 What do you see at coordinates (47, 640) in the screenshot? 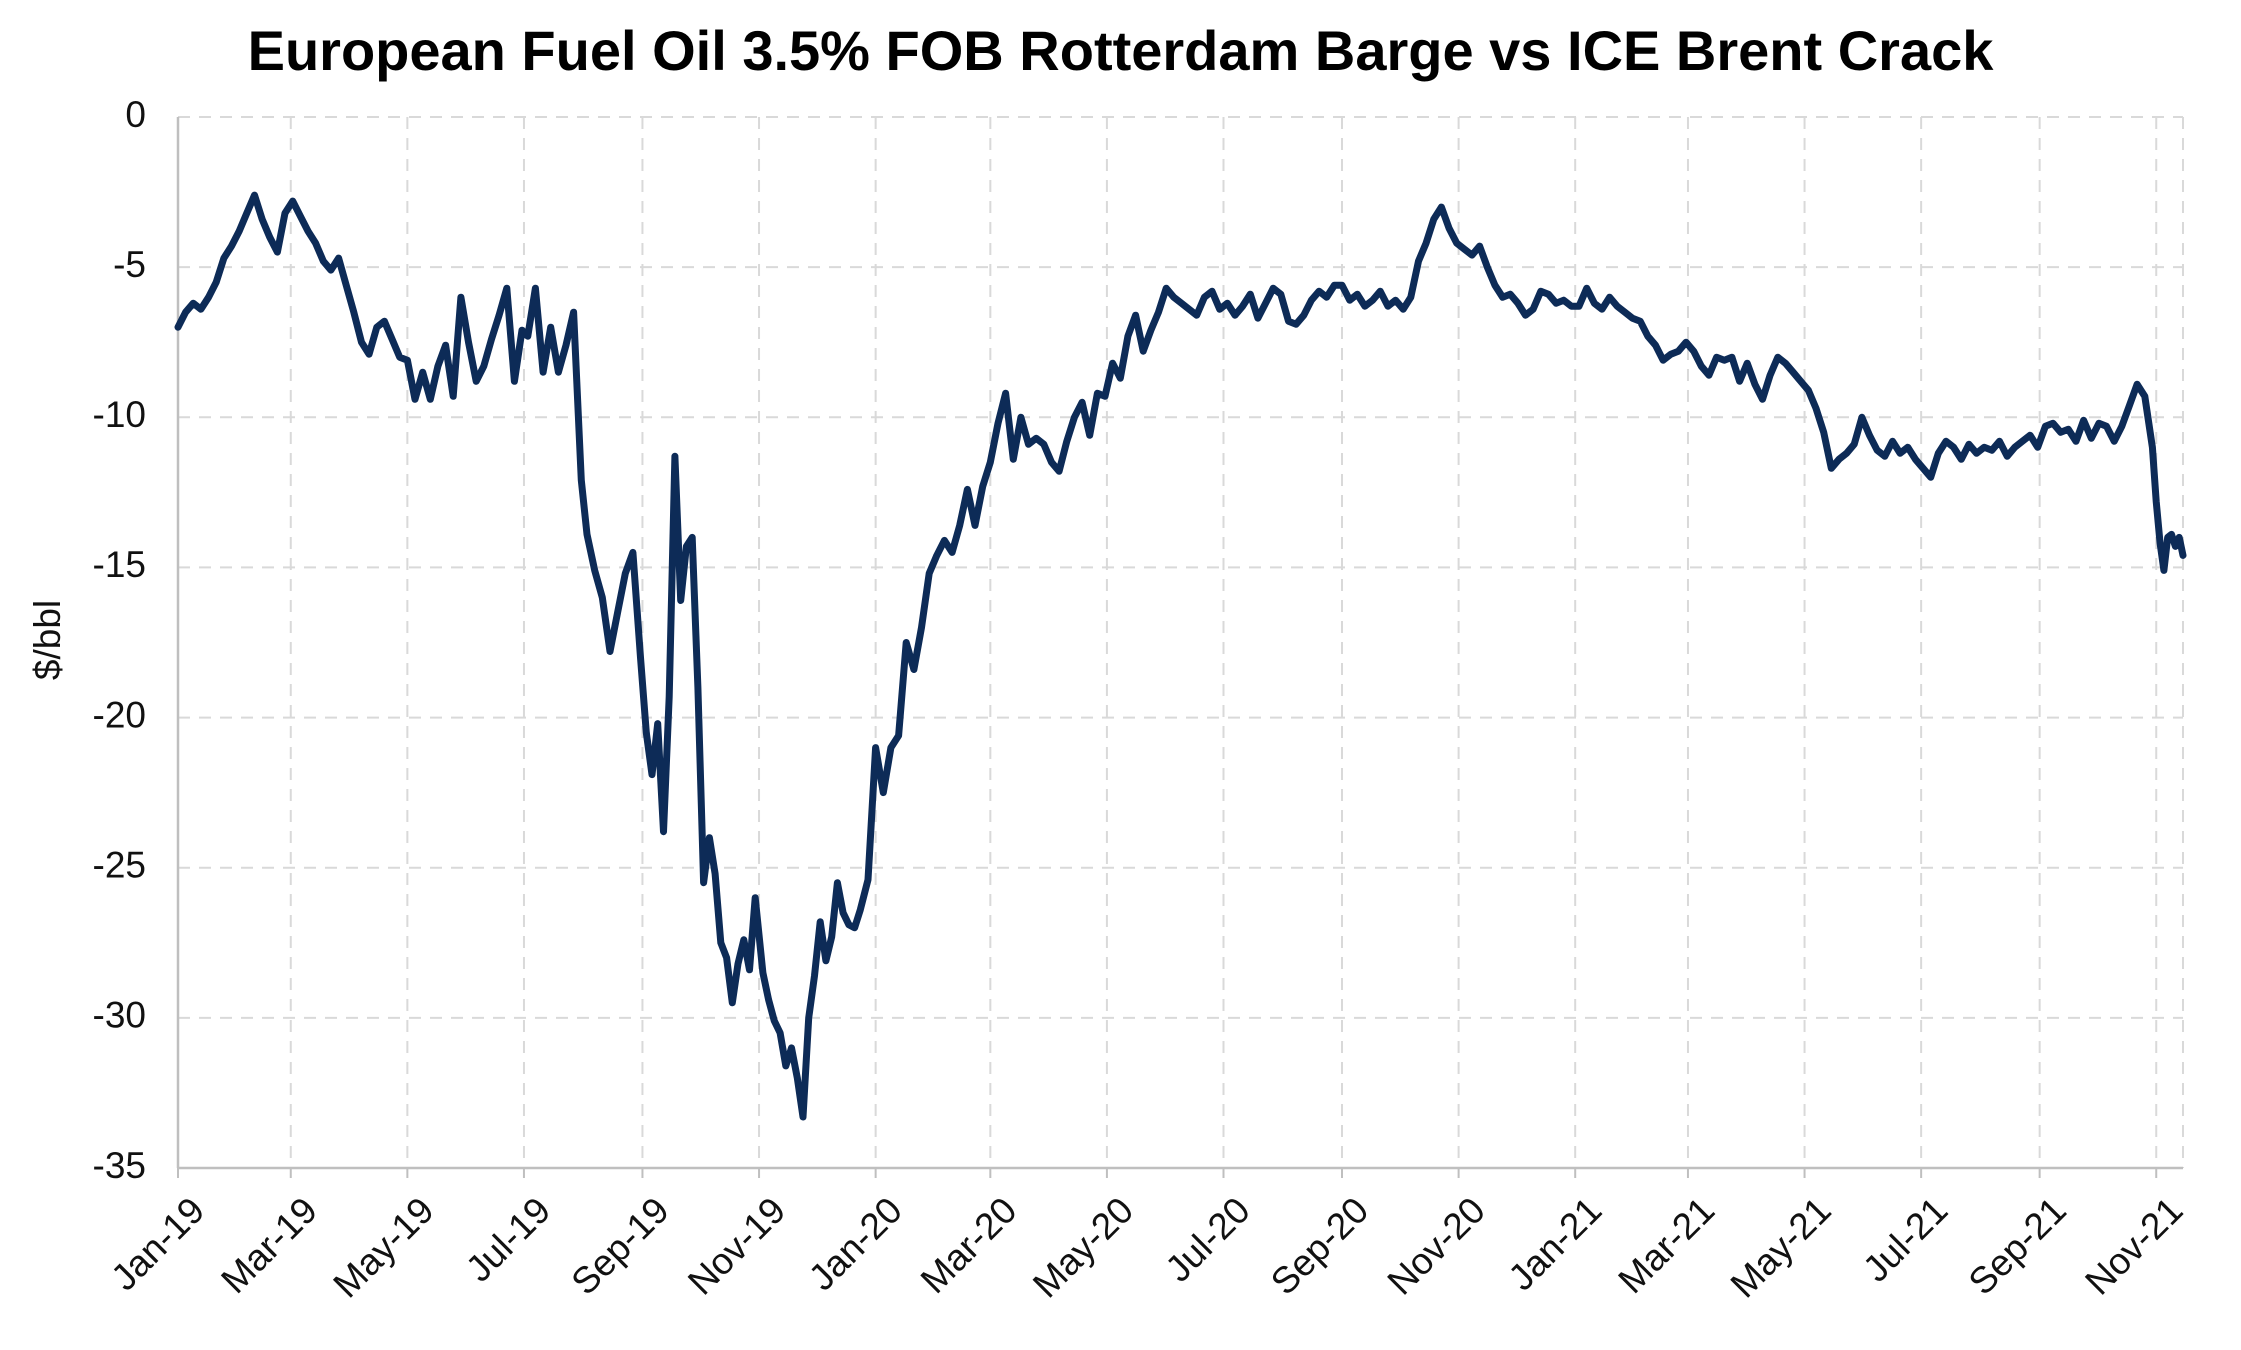
I see `y-axis-label: $/bbl` at bounding box center [47, 640].